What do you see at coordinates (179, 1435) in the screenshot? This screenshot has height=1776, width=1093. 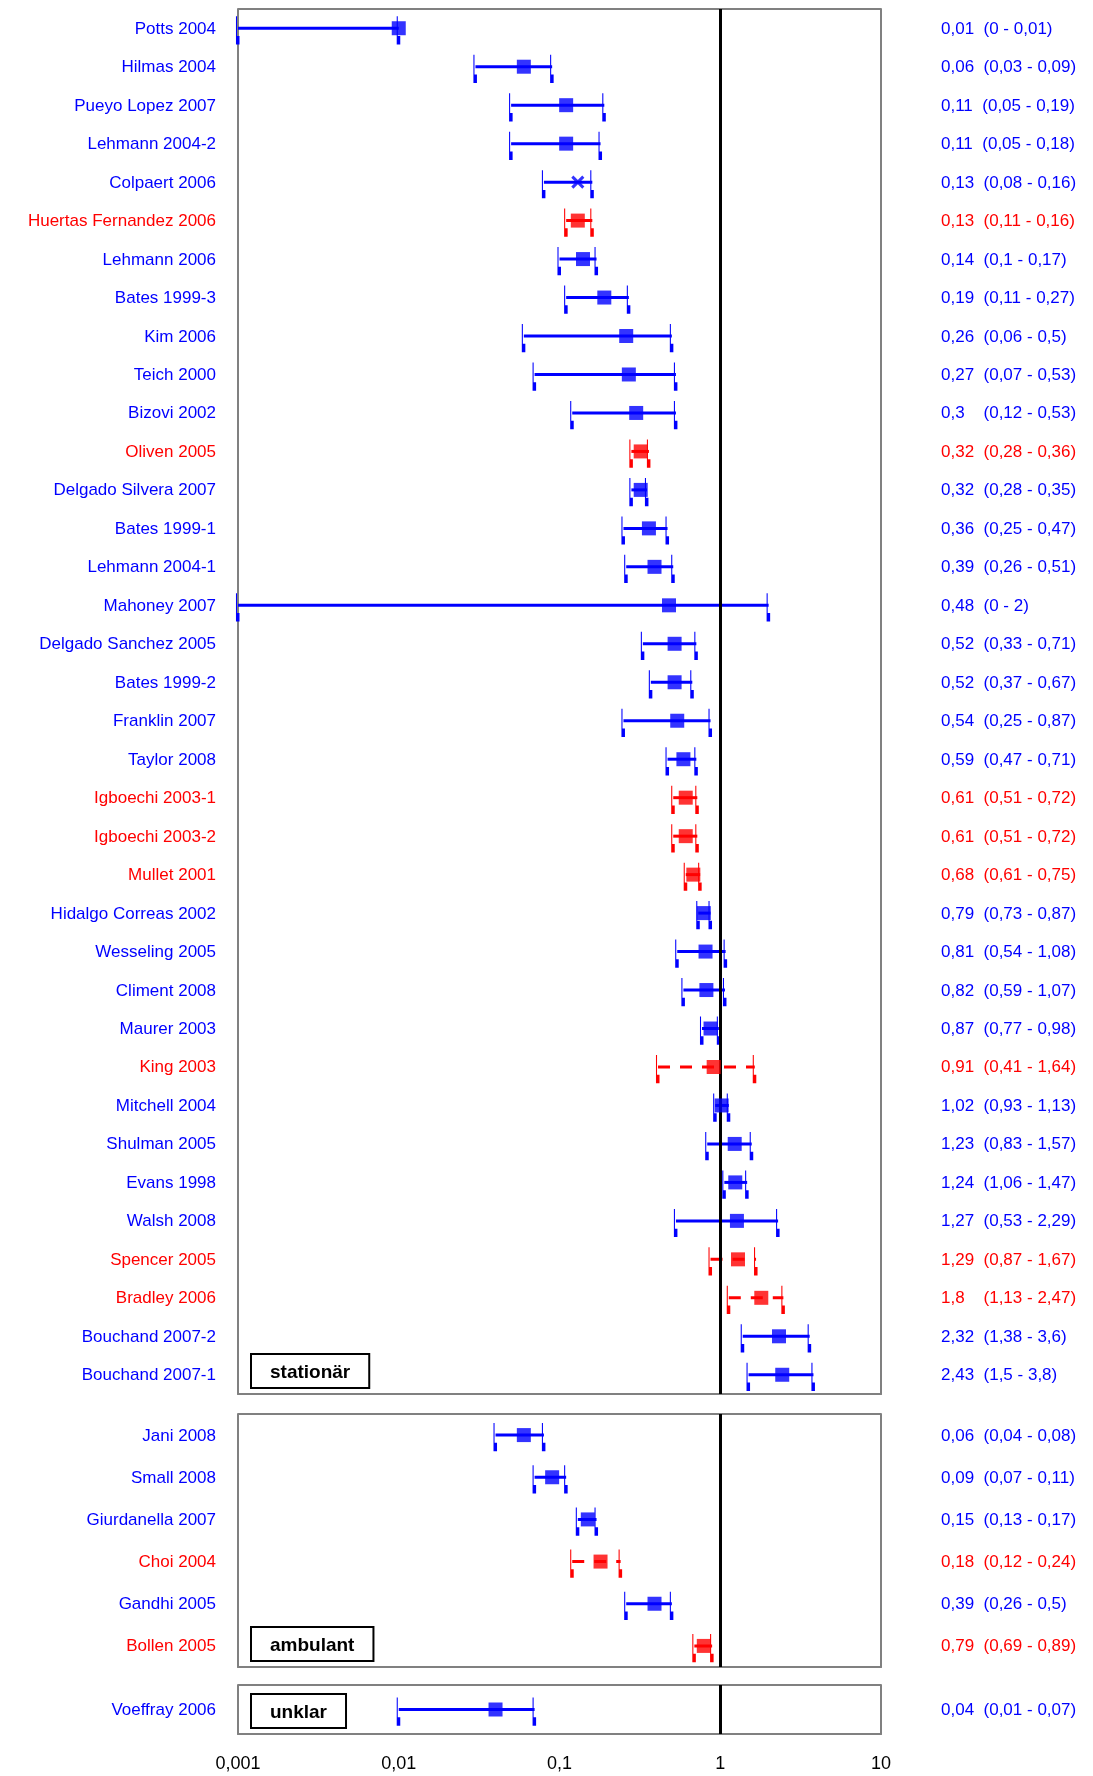 I see `y-tick-label: Jani 2008` at bounding box center [179, 1435].